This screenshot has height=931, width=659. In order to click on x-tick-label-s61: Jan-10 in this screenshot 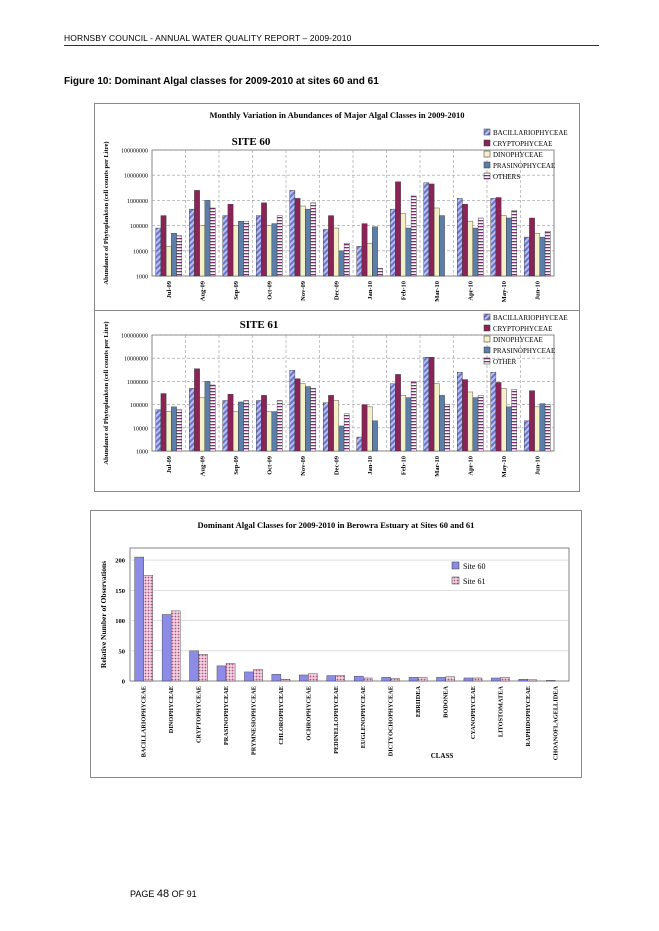, I will do `click(370, 465)`.